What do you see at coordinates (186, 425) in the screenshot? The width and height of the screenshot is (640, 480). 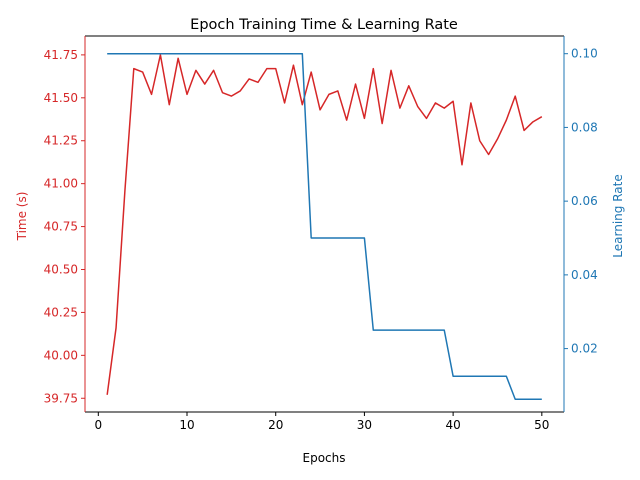 I see `x-tick-label: 10` at bounding box center [186, 425].